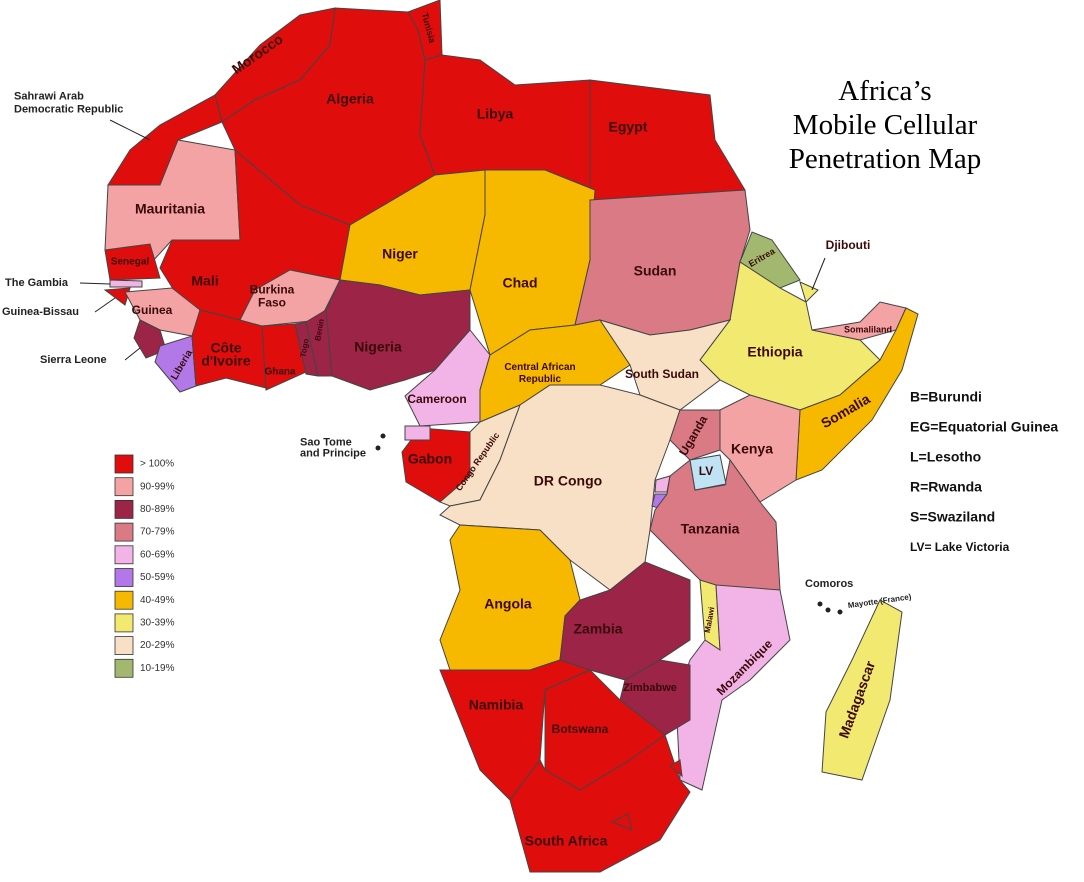  Describe the element at coordinates (157, 600) in the screenshot. I see `legend-label: 40-49%` at that location.